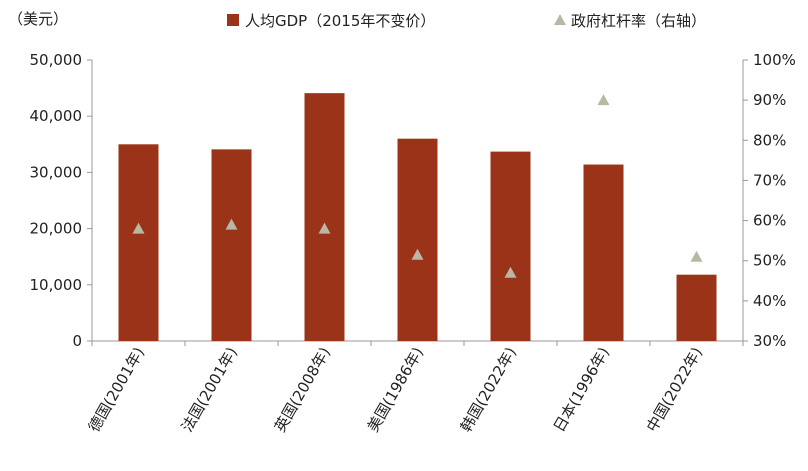  What do you see at coordinates (769, 140) in the screenshot?
I see `right-tick-label: 80%` at bounding box center [769, 140].